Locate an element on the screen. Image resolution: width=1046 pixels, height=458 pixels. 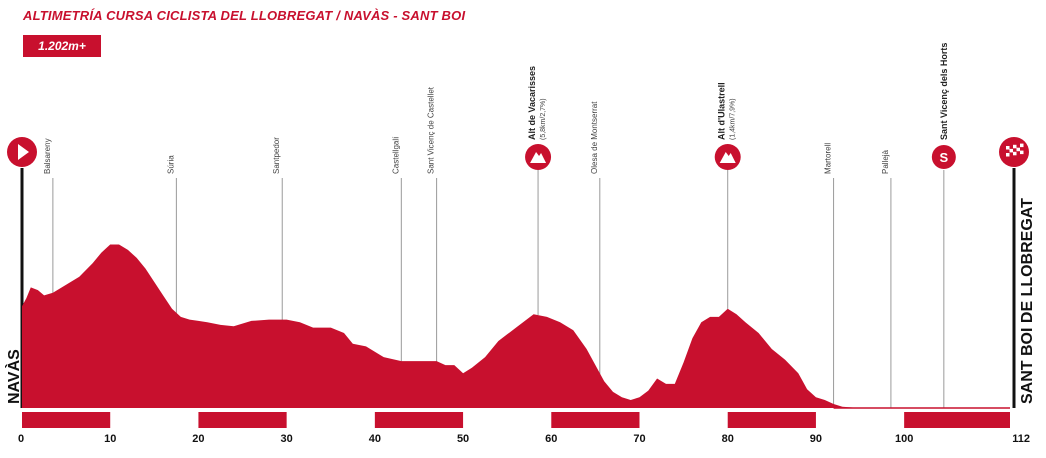
markers: S is located at coordinates (518, 153).